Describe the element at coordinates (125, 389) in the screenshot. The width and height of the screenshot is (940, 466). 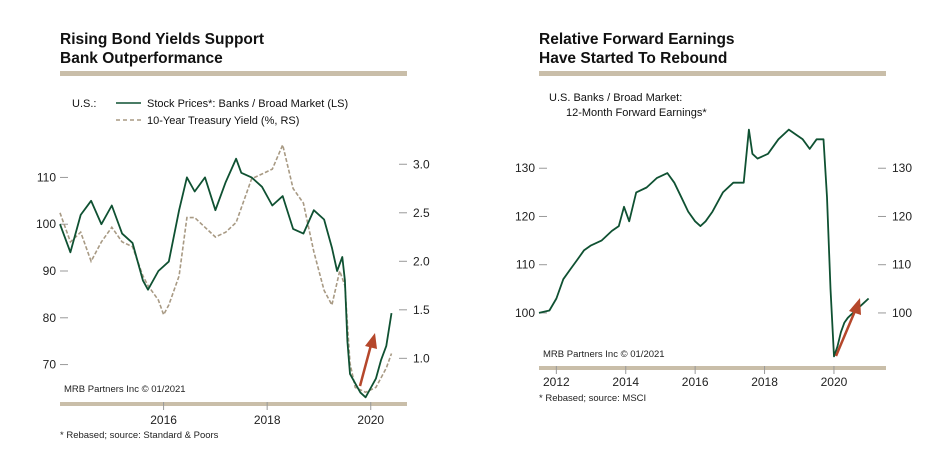
I see `left-credit: MRB Partners Inc © 01/2021` at that location.